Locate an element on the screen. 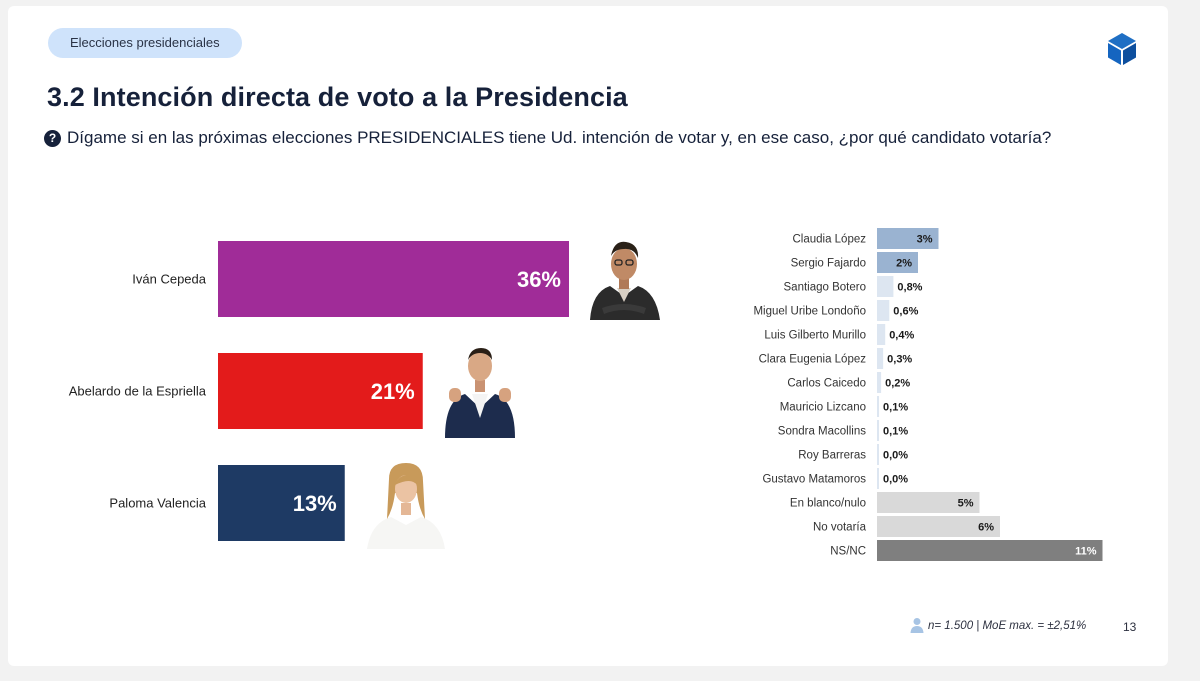 The image size is (1200, 681). other-bar-category-label: Sondra Macollins is located at coordinates (822, 432).